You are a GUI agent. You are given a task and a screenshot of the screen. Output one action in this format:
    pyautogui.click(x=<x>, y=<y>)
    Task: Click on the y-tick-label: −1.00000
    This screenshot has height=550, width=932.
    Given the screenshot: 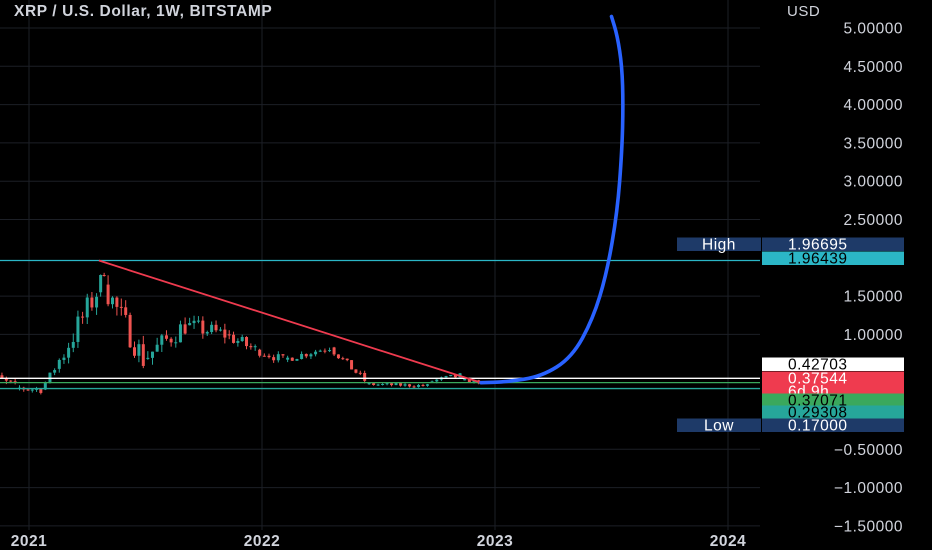 What is the action you would take?
    pyautogui.click(x=868, y=488)
    